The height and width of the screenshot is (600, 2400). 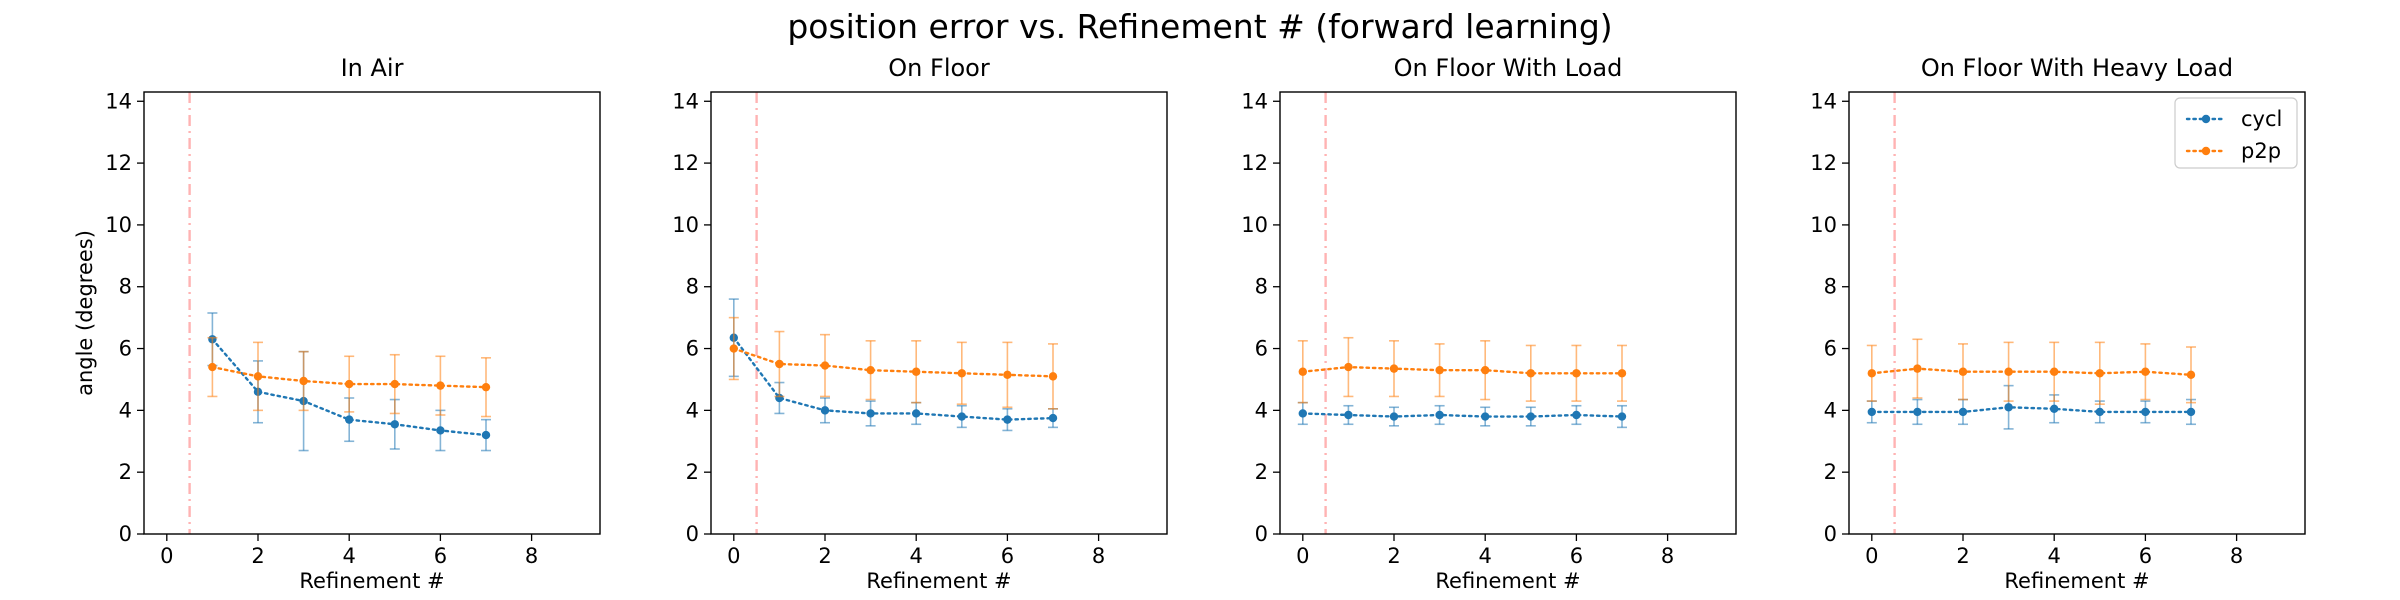 I want to click on legend-label: cycl, so click(x=2261, y=119).